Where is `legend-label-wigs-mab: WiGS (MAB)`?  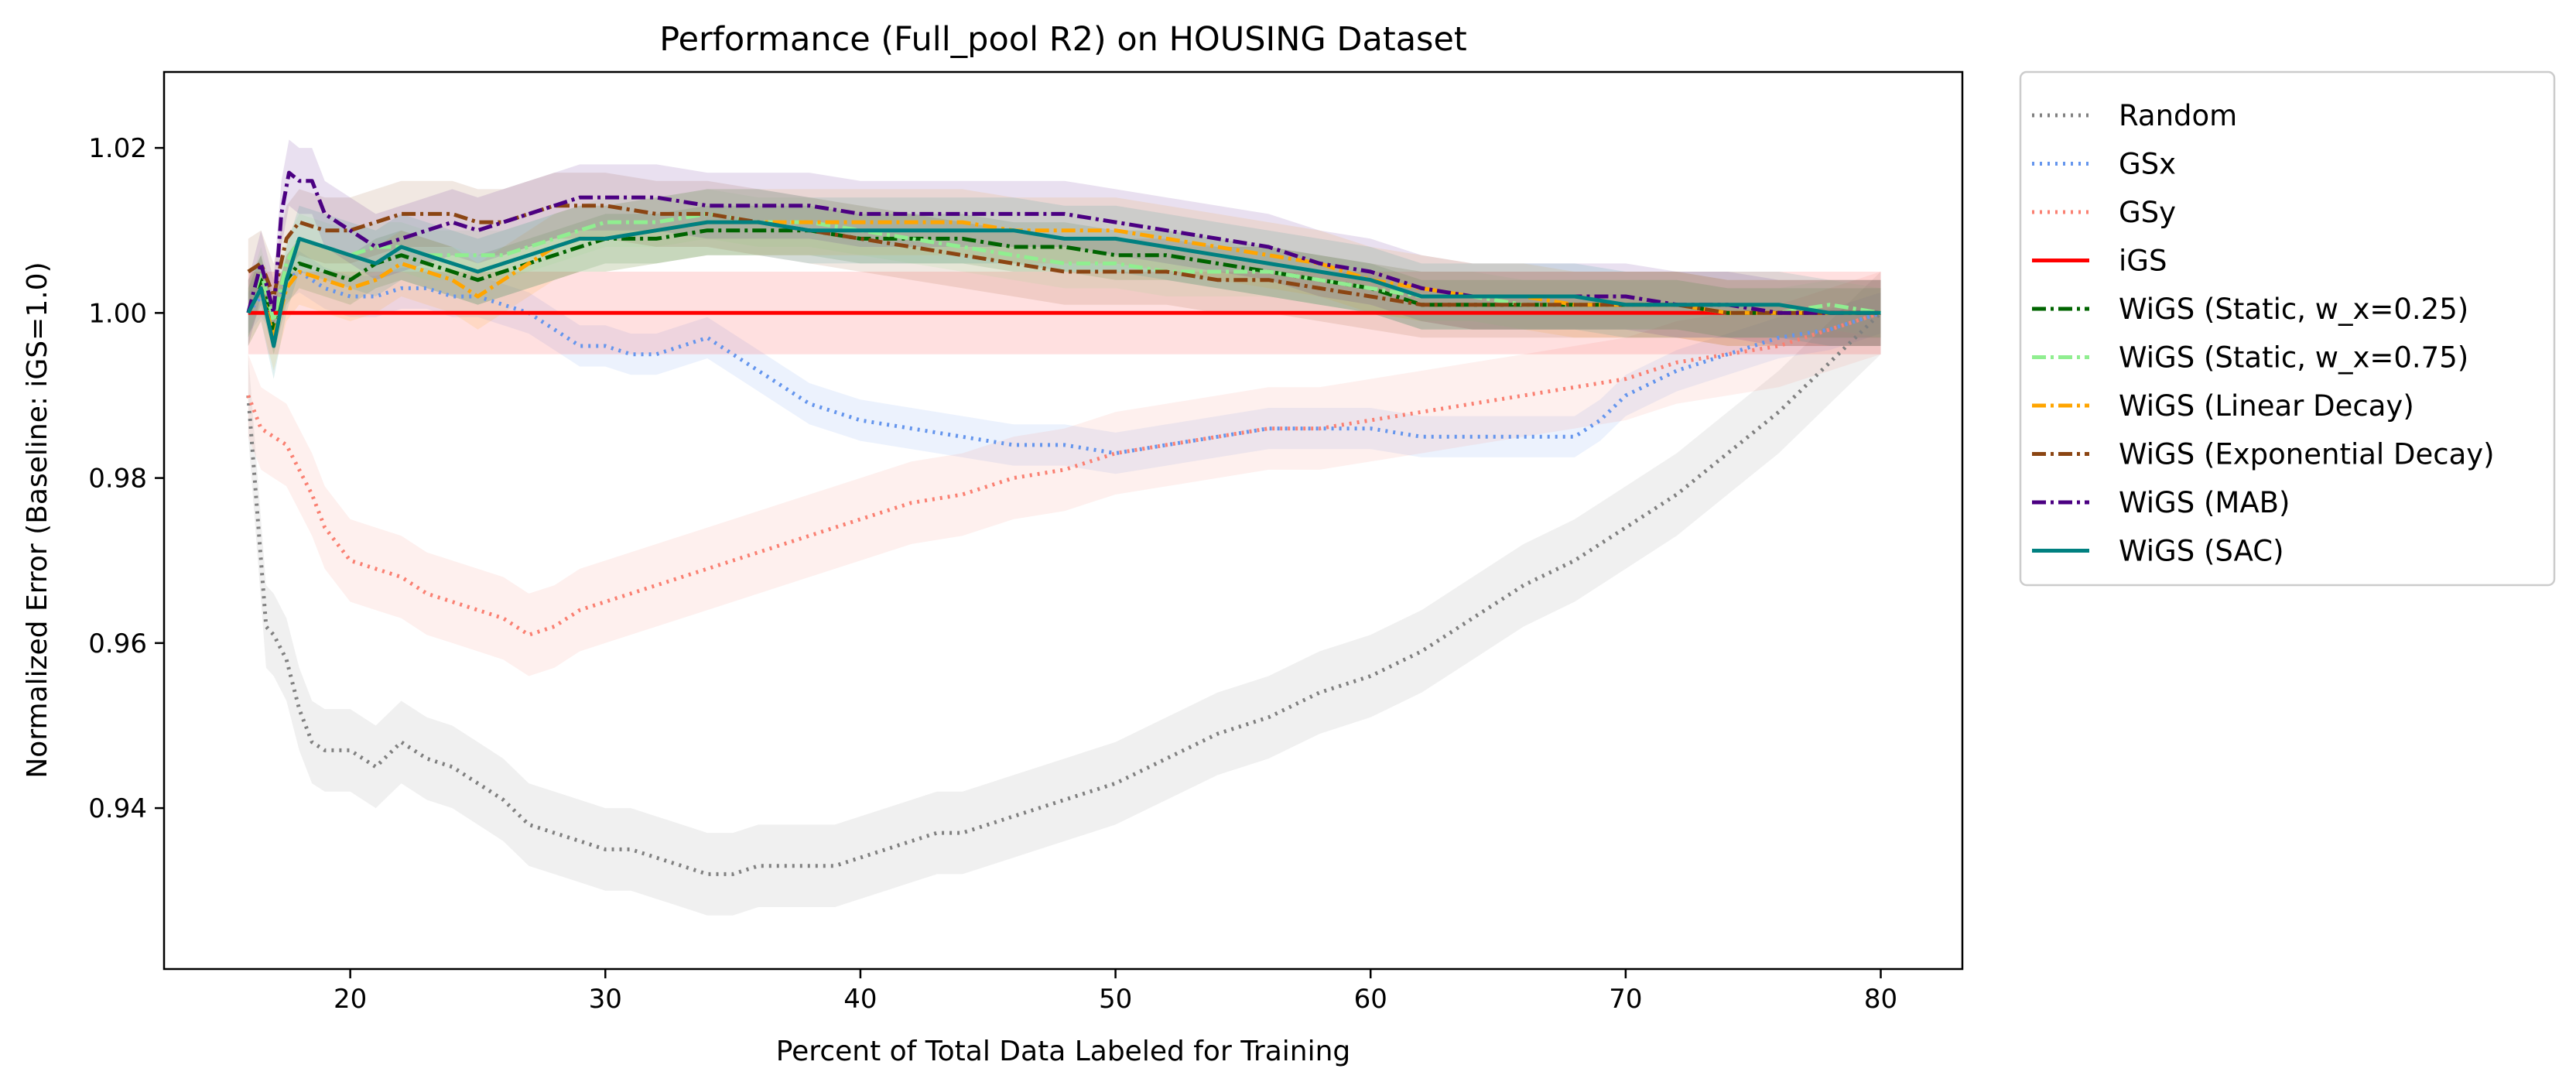
legend-label-wigs-mab: WiGS (MAB) is located at coordinates (2204, 502).